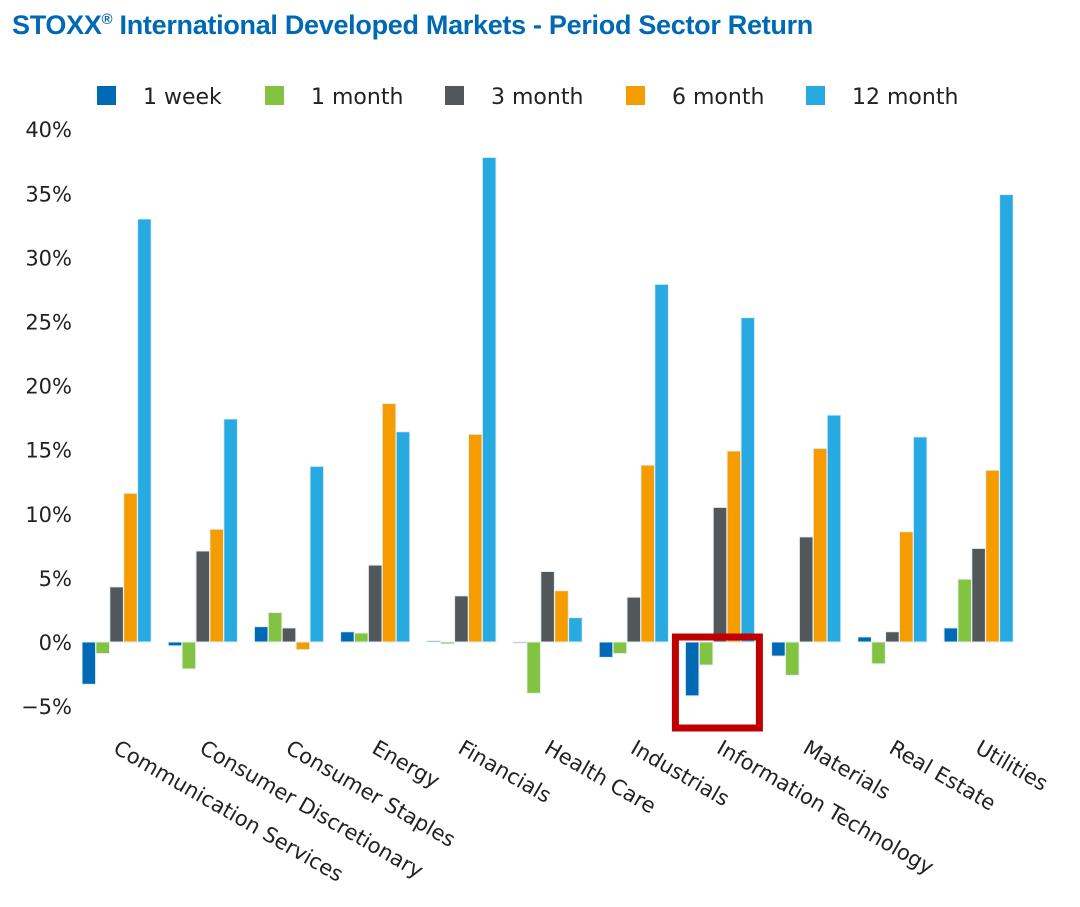 The height and width of the screenshot is (907, 1080). What do you see at coordinates (216, 585) in the screenshot?
I see `bar-consumer-discretionary-6-month` at bounding box center [216, 585].